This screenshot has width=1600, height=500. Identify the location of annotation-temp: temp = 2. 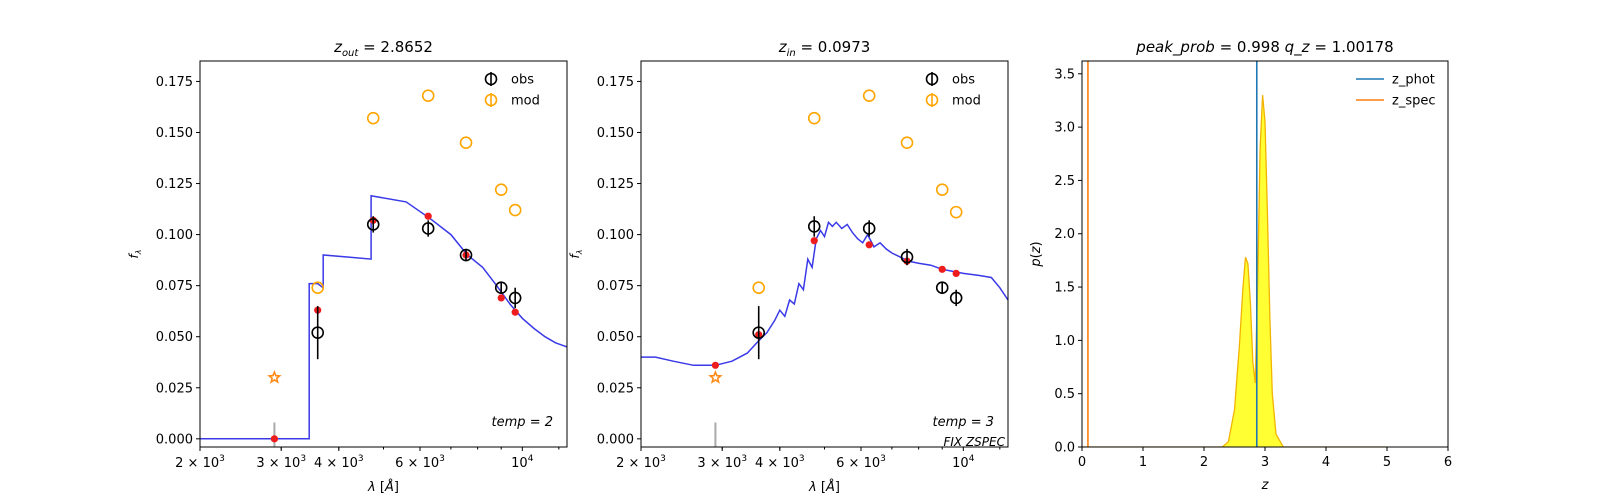
(522, 422).